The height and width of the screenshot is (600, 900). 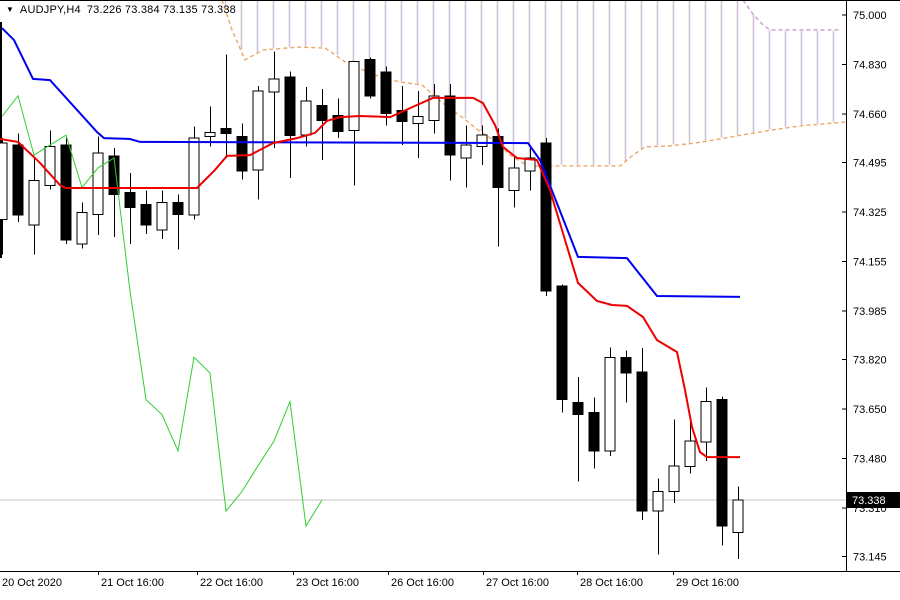 What do you see at coordinates (870, 360) in the screenshot?
I see `price-axis-label: 73.820` at bounding box center [870, 360].